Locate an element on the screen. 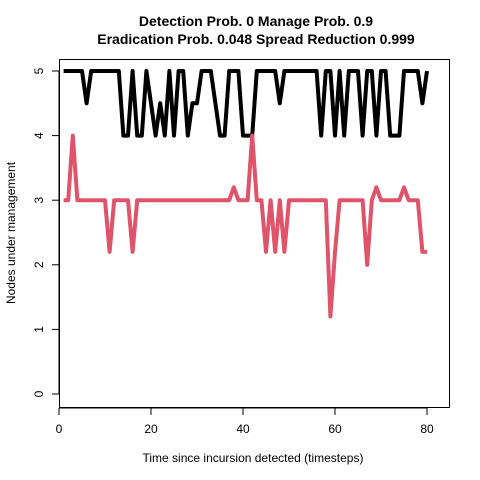 This screenshot has height=480, width=480. x-tick-label: 20 is located at coordinates (151, 429).